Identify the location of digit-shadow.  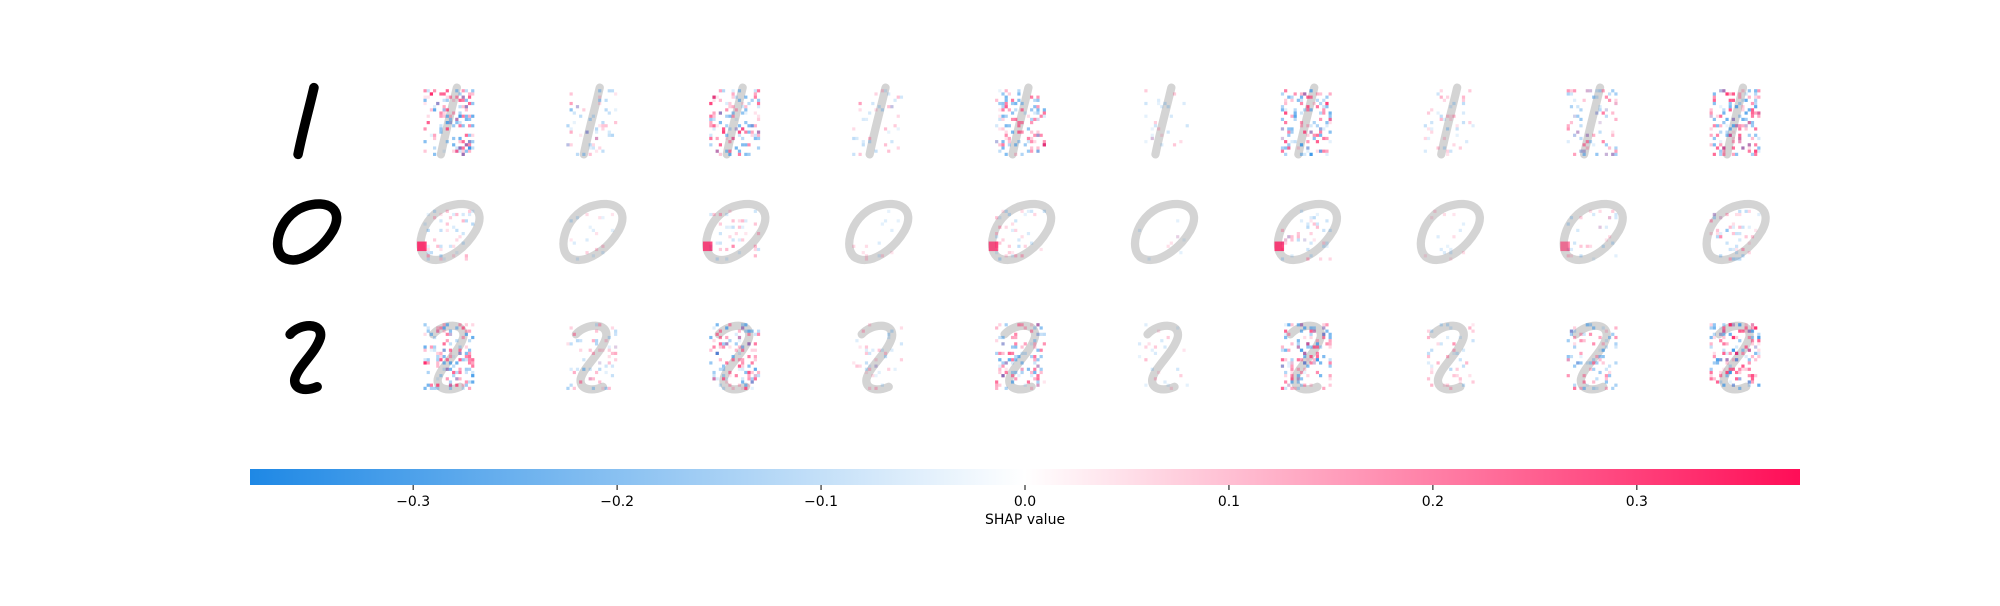
(879, 232).